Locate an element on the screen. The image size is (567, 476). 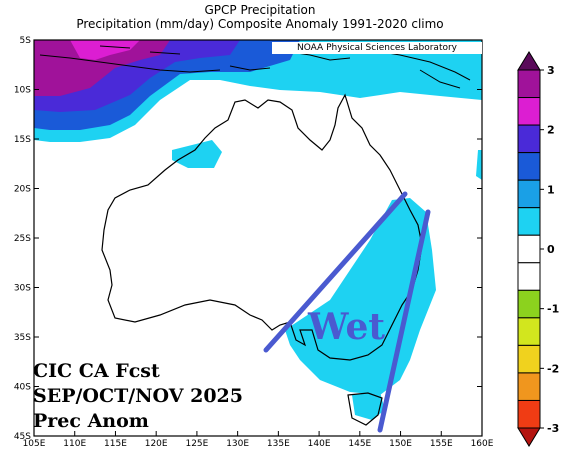
colorbar-label: 3 is located at coordinates (551, 70).